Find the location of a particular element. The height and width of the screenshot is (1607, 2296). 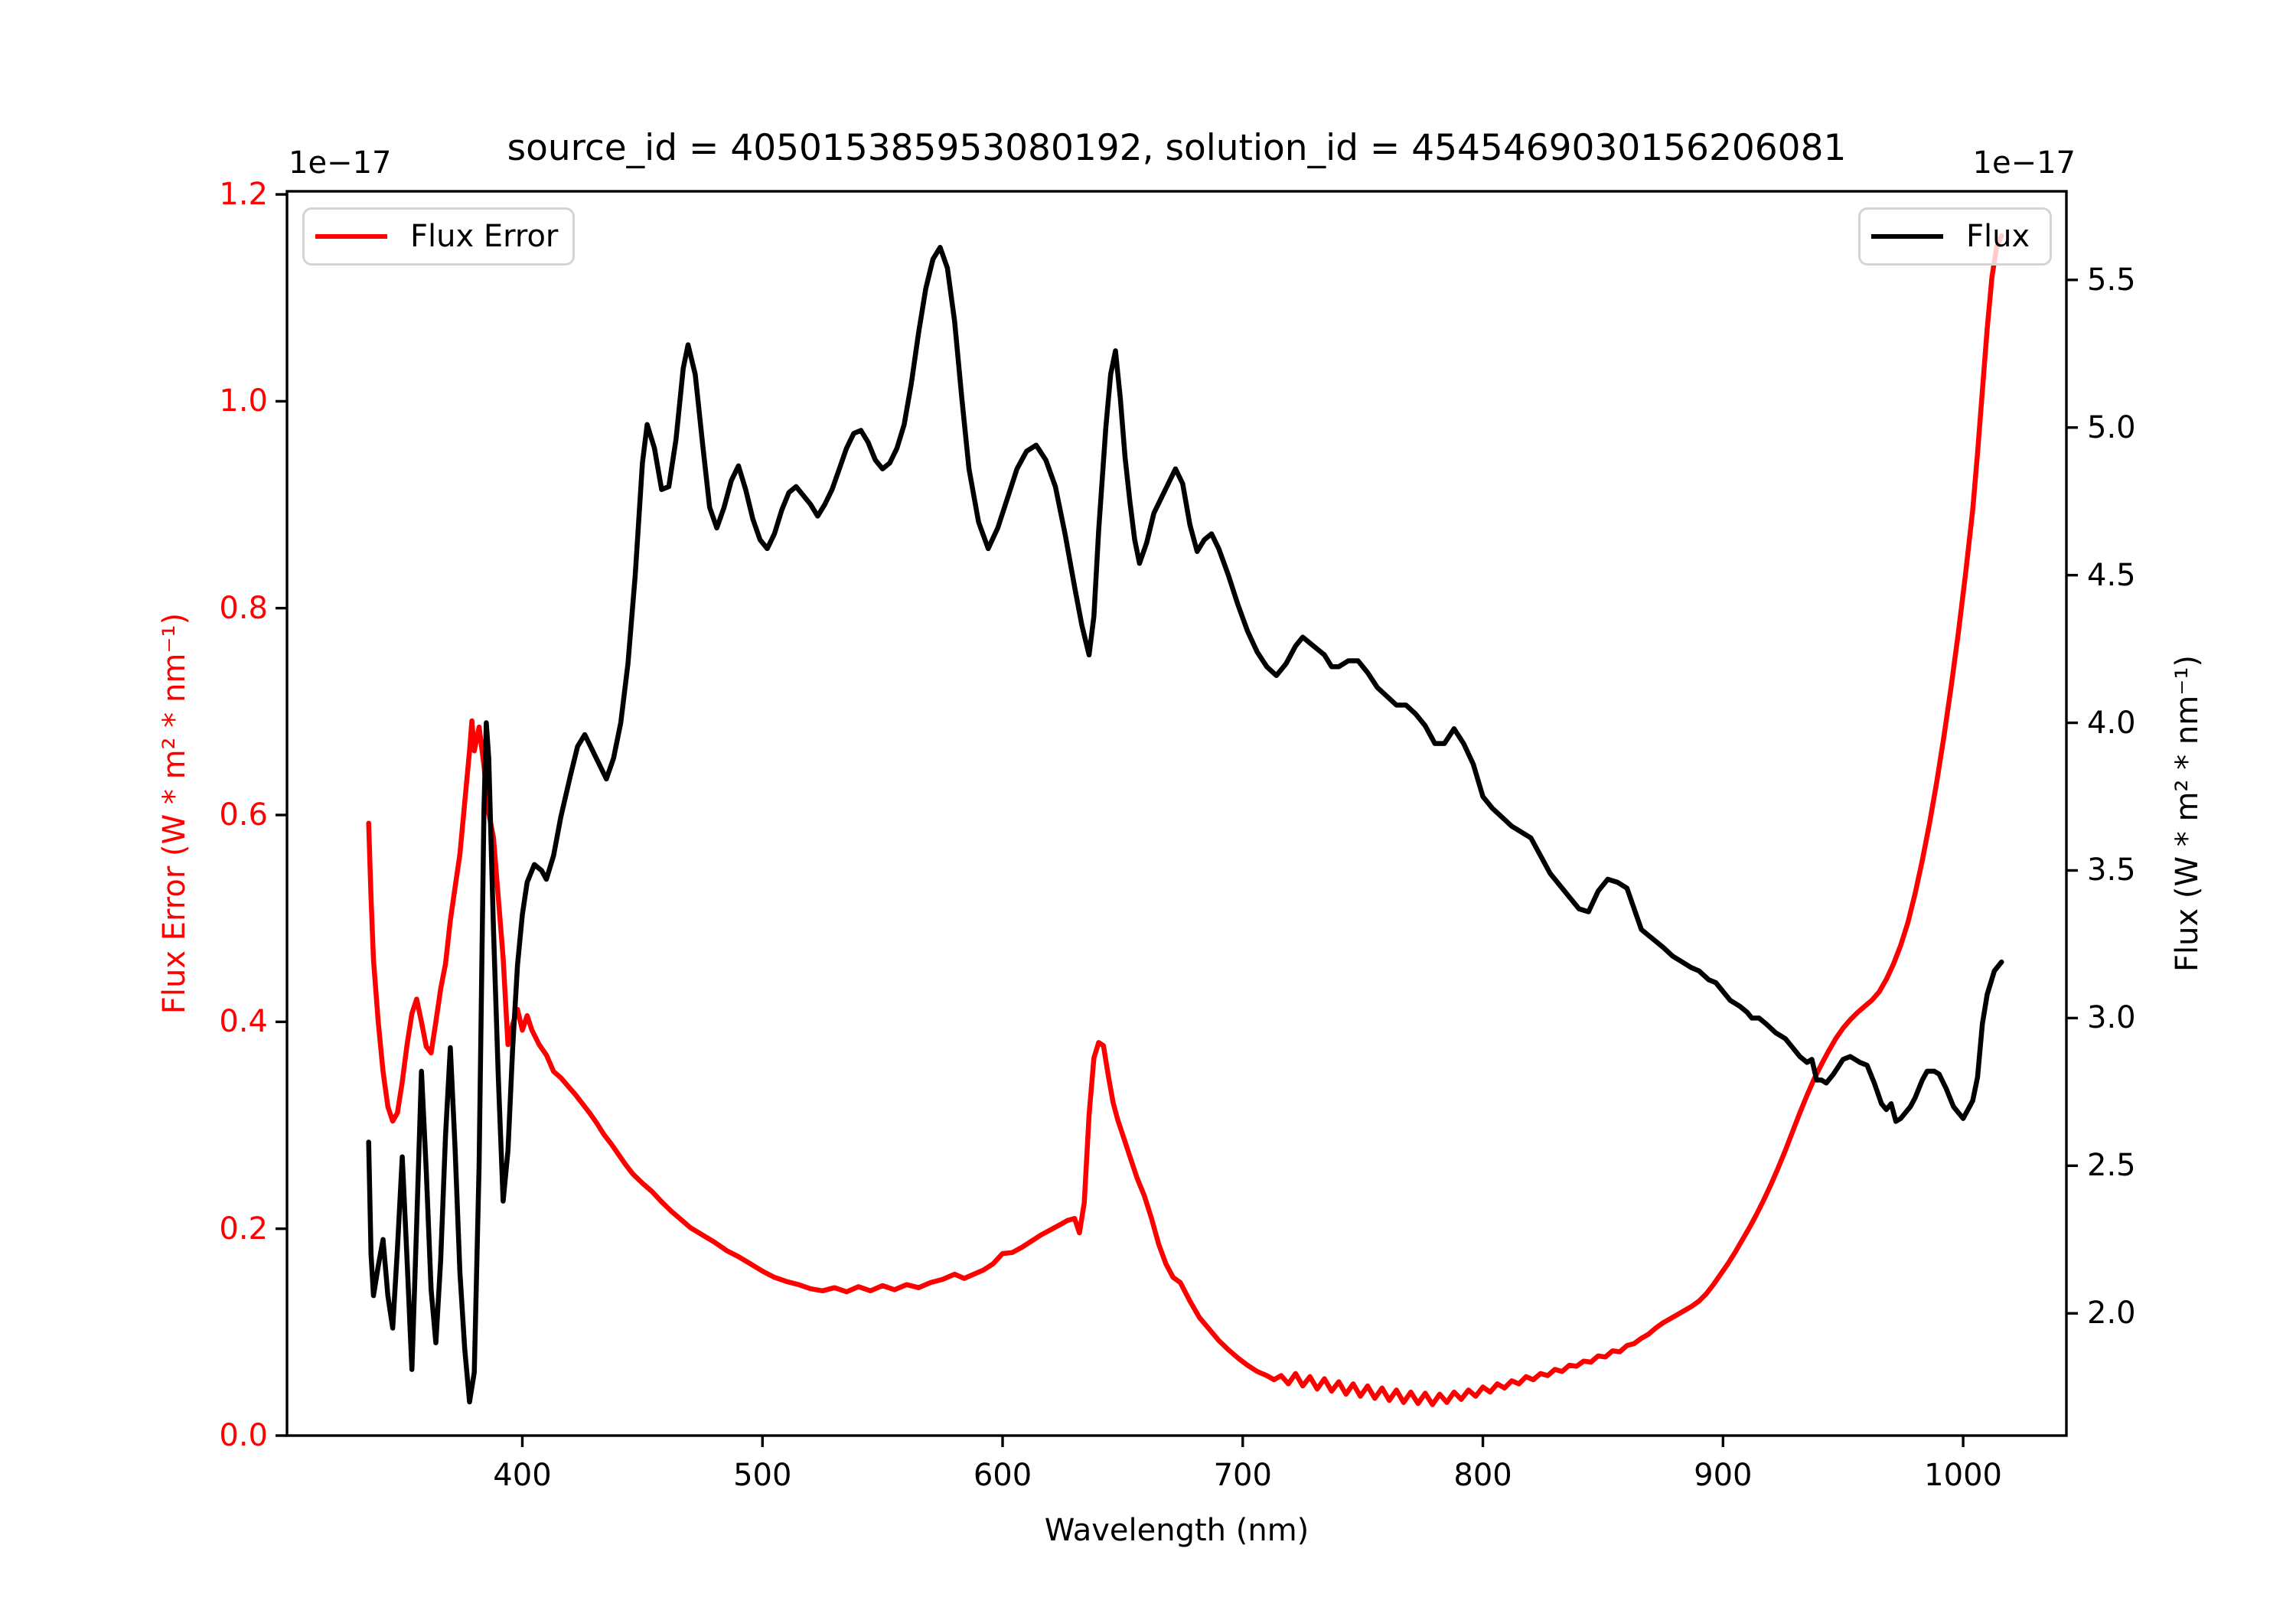

right-y-tick-label: 3.5 is located at coordinates (2111, 870).